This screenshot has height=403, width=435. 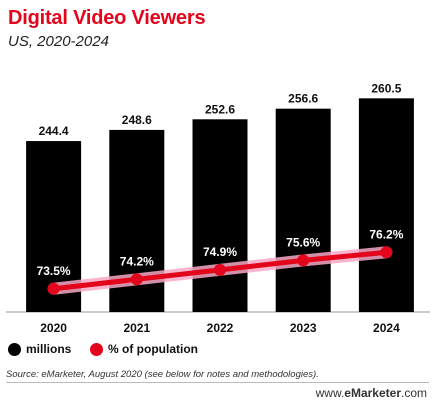 What do you see at coordinates (386, 205) in the screenshot?
I see `bar-2024` at bounding box center [386, 205].